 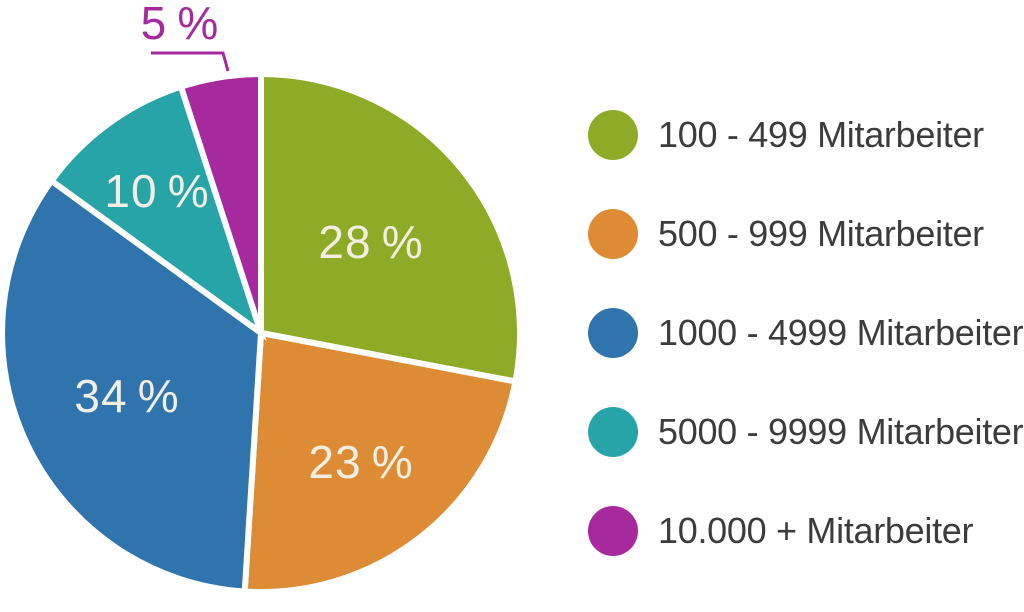 I want to click on pie-slice-500-999-mitarbeiter, so click(x=380, y=462).